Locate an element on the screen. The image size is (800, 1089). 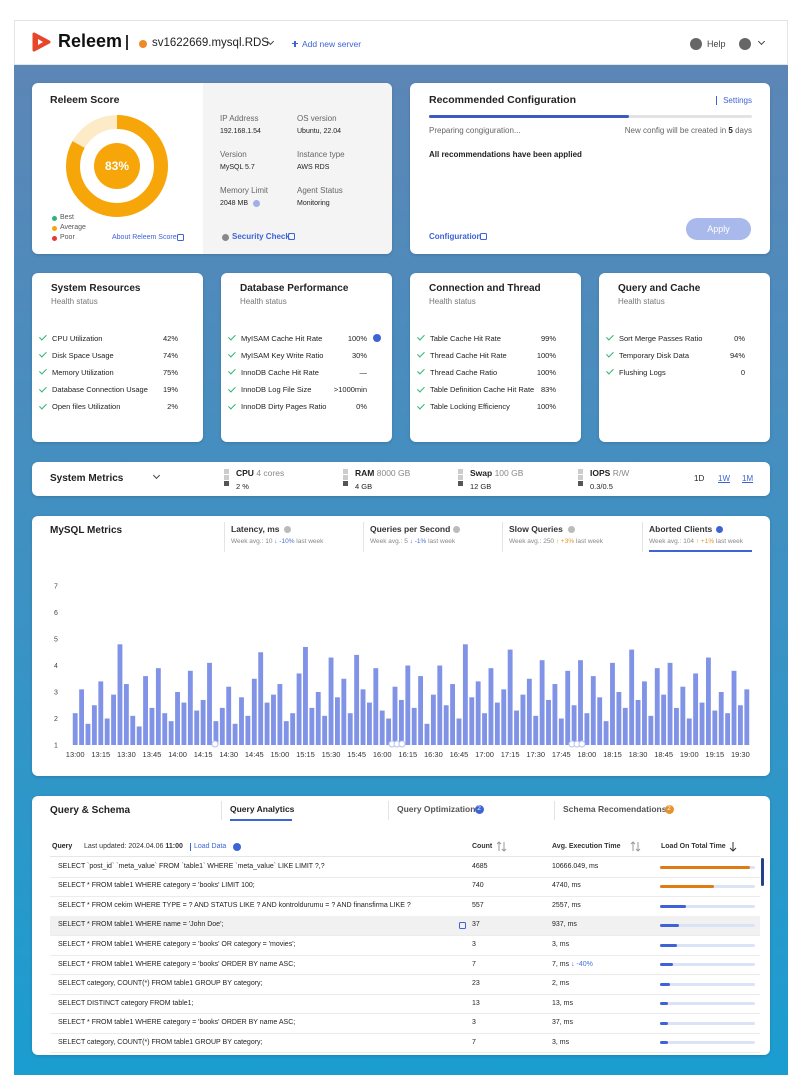
scrollbar is located at coordinates (762, 872).